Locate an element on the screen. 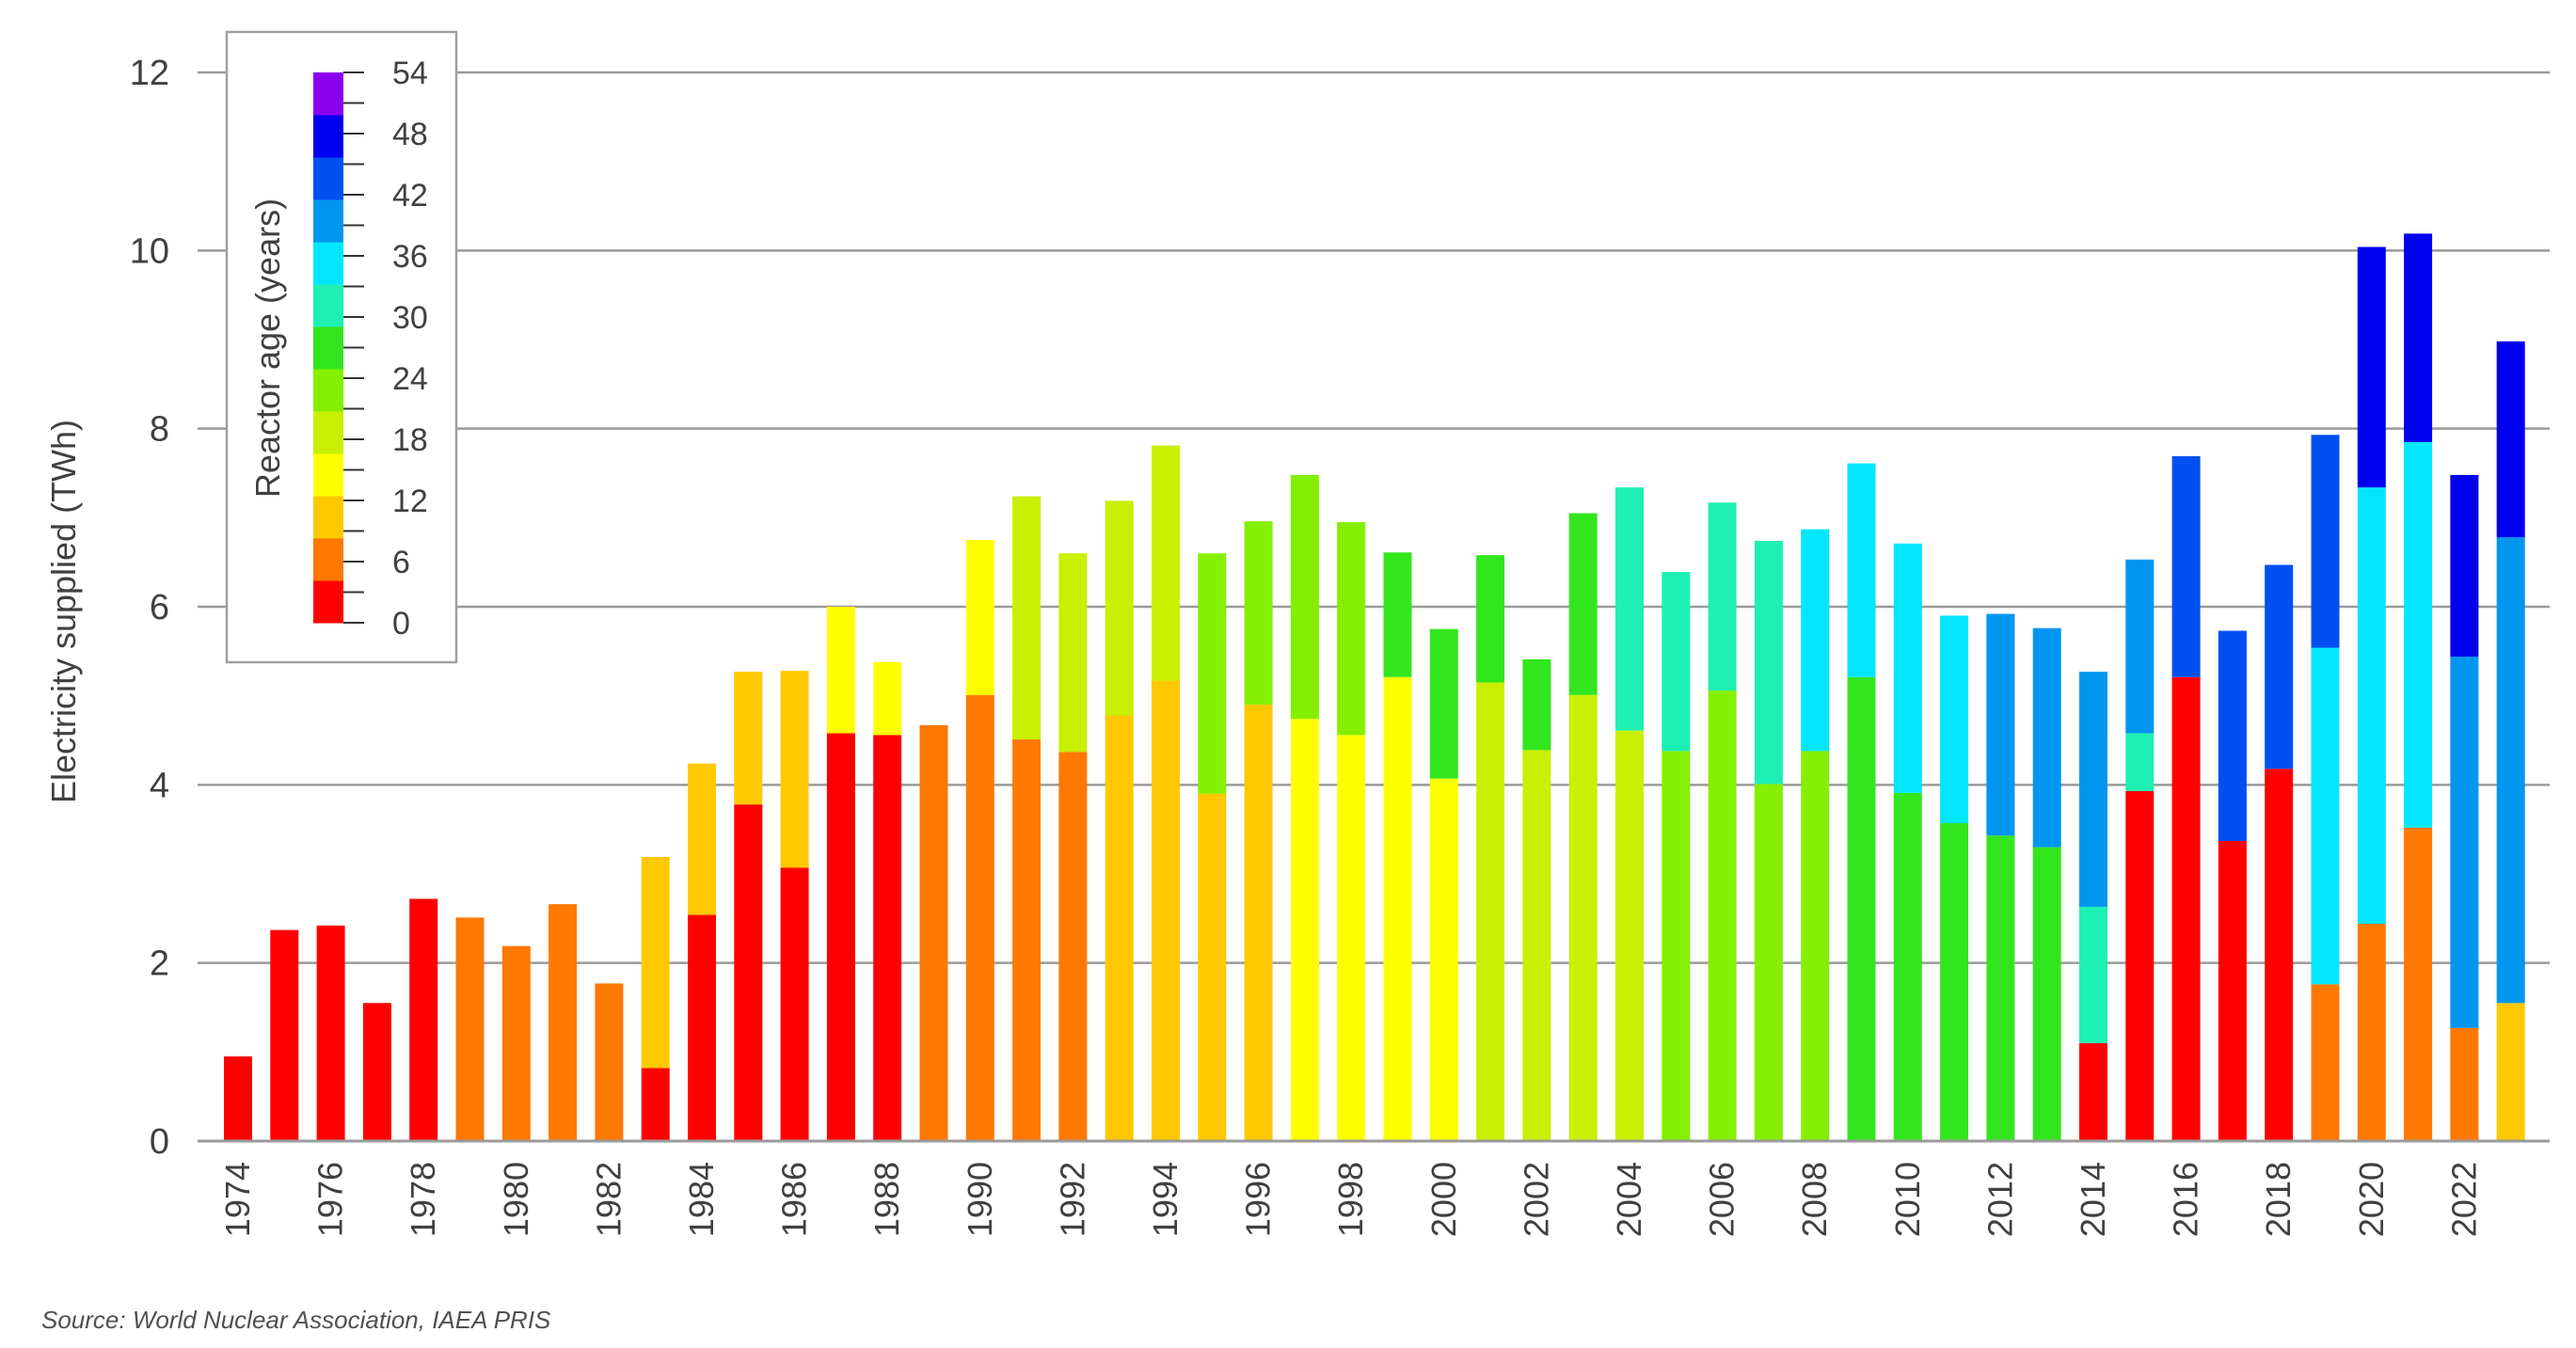  x-tick-label: 1980 is located at coordinates (516, 1200).